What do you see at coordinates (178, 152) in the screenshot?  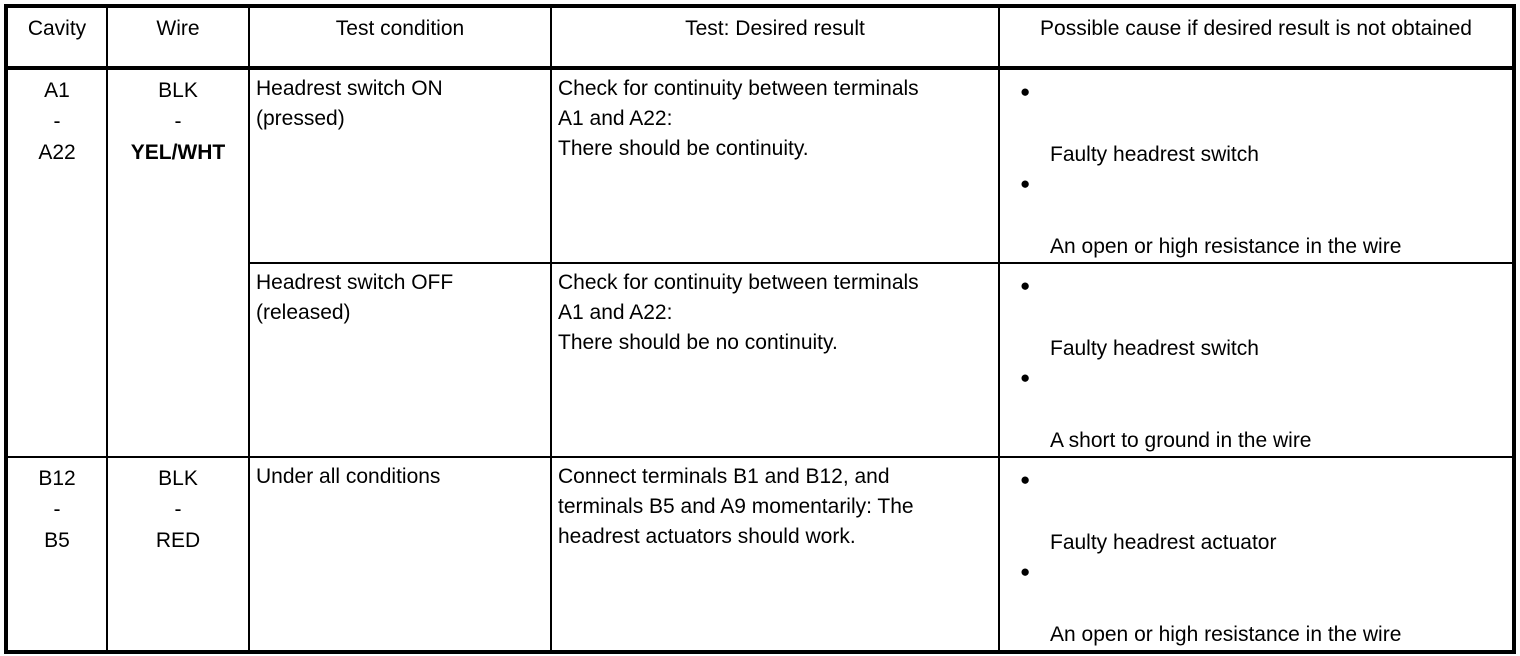 I see `wire-color-bottom: YEL/WHT` at bounding box center [178, 152].